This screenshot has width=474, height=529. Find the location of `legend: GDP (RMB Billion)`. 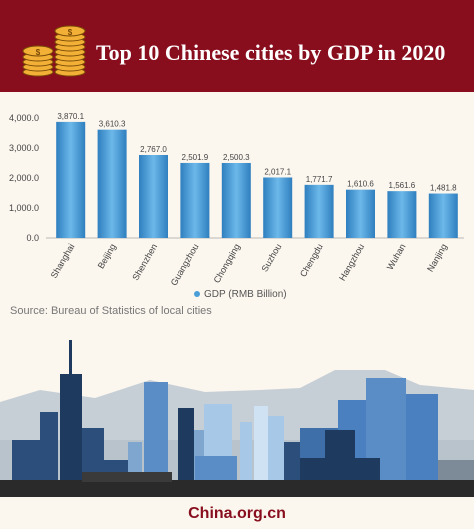

legend: GDP (RMB Billion) is located at coordinates (240, 294).